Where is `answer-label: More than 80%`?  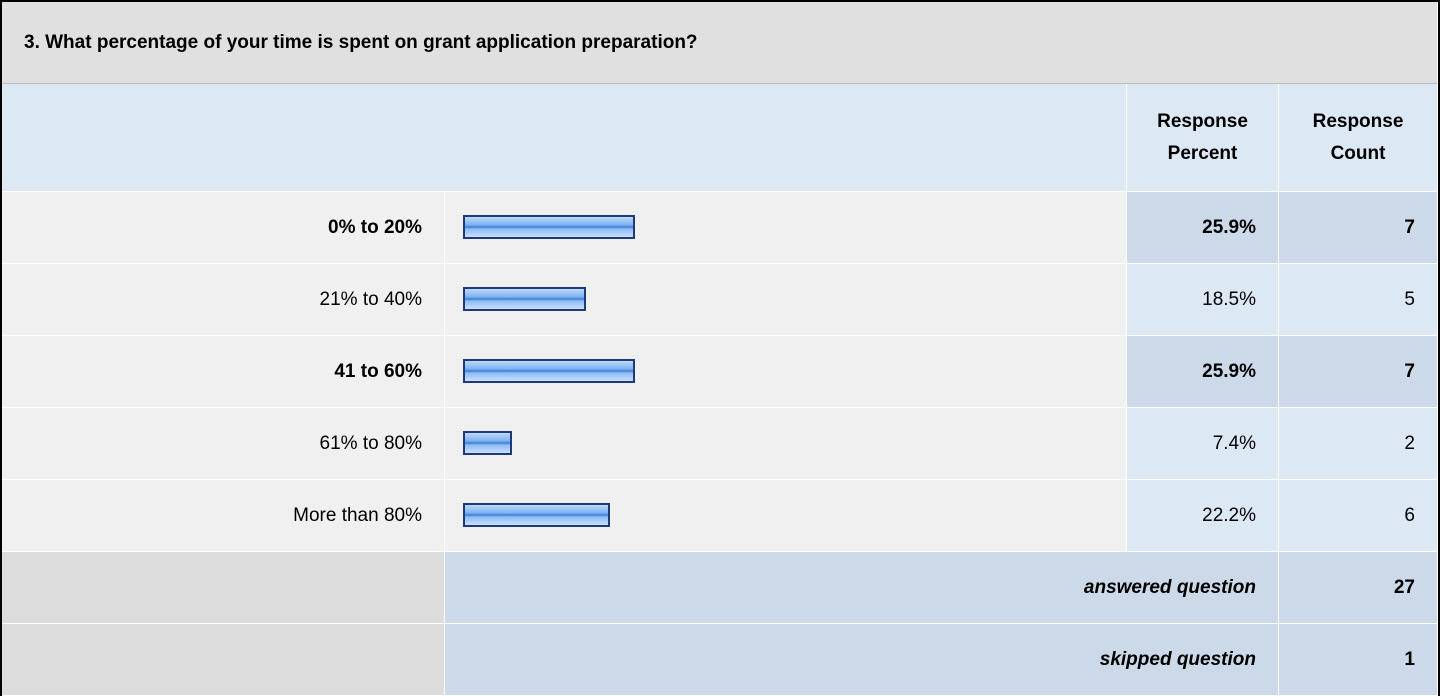 answer-label: More than 80% is located at coordinates (223, 516).